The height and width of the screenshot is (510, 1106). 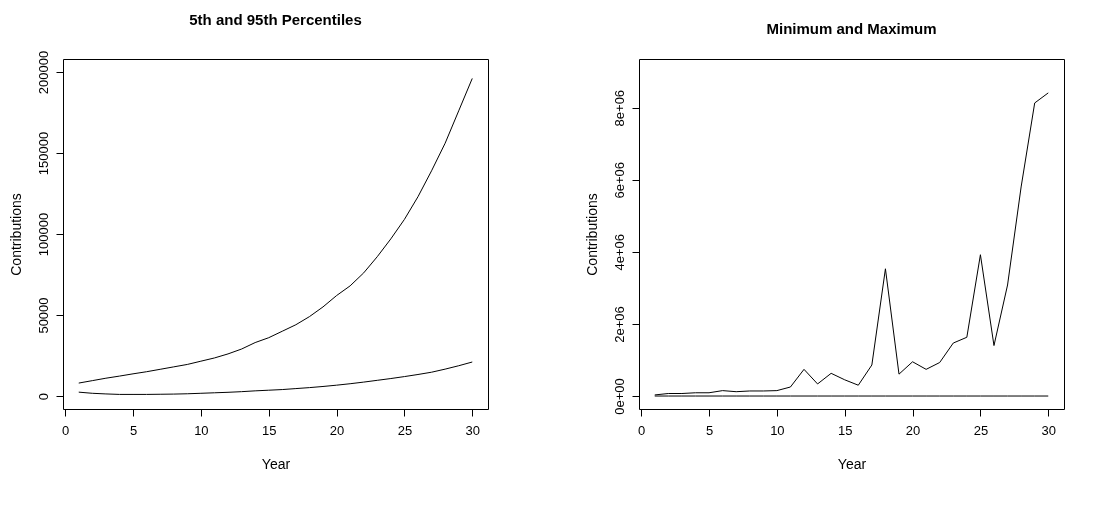 What do you see at coordinates (851, 28) in the screenshot?
I see `chart-title: Minimum and Maximum` at bounding box center [851, 28].